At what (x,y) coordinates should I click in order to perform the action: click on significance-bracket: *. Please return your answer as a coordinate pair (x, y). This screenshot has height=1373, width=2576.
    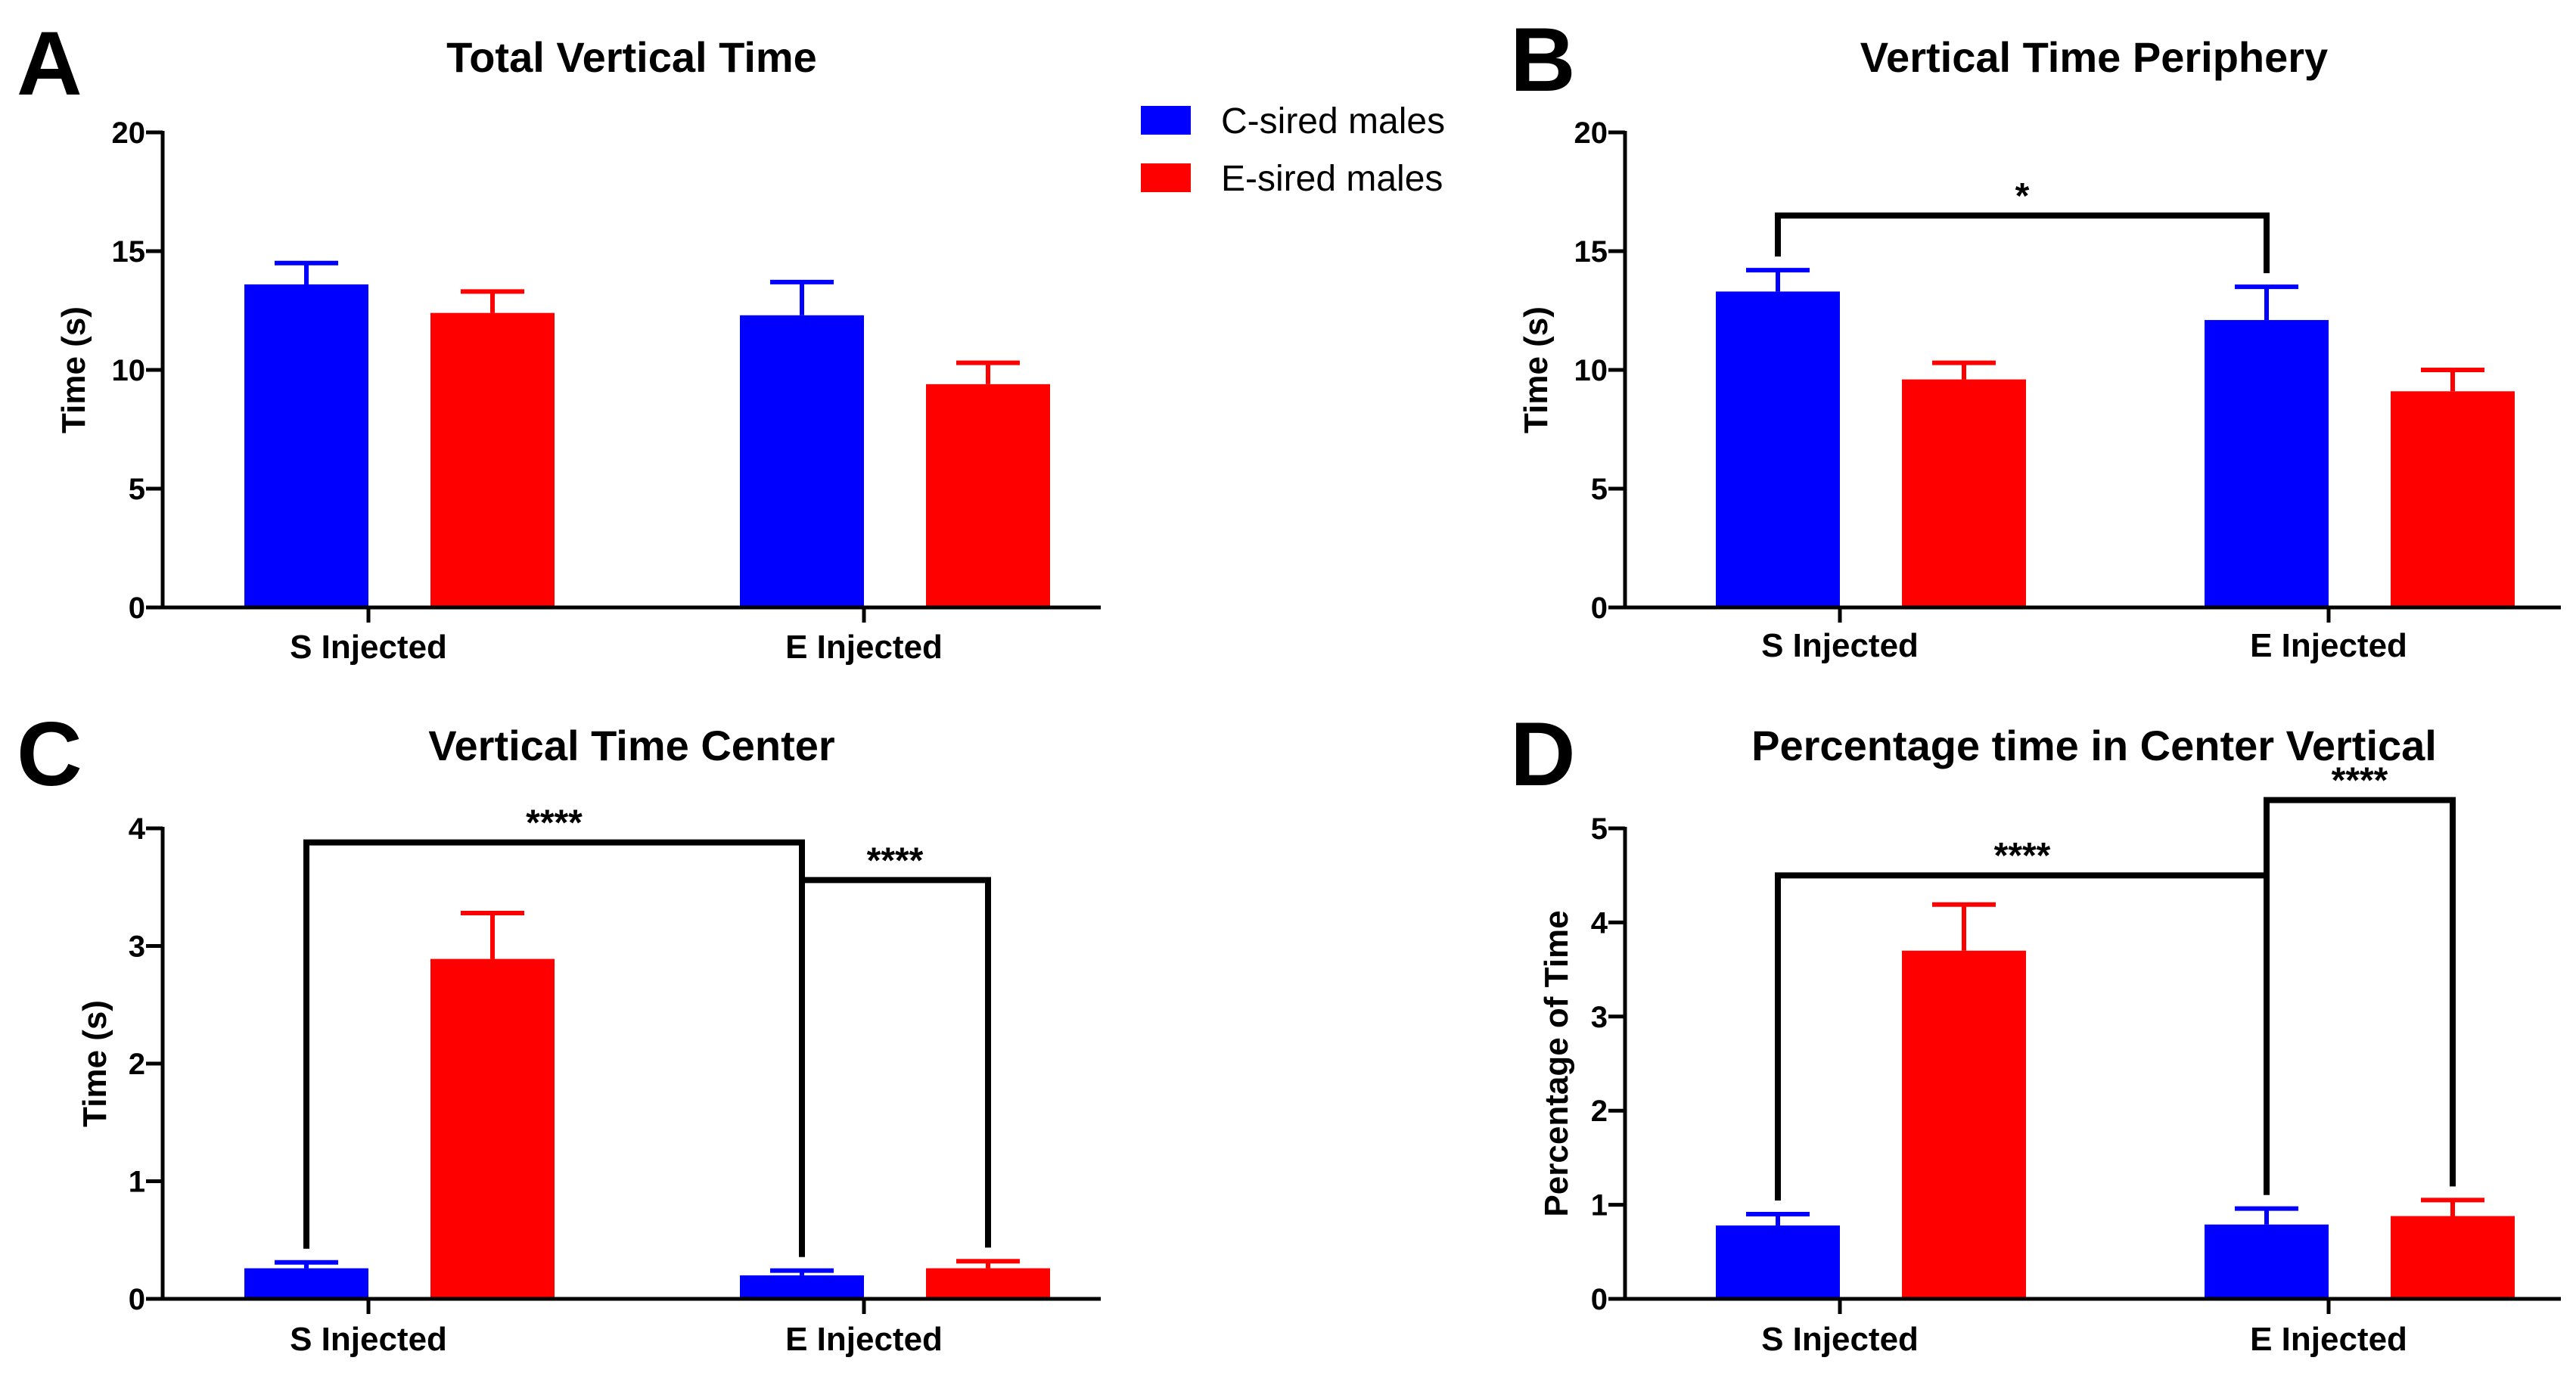
    Looking at the image, I should click on (2022, 225).